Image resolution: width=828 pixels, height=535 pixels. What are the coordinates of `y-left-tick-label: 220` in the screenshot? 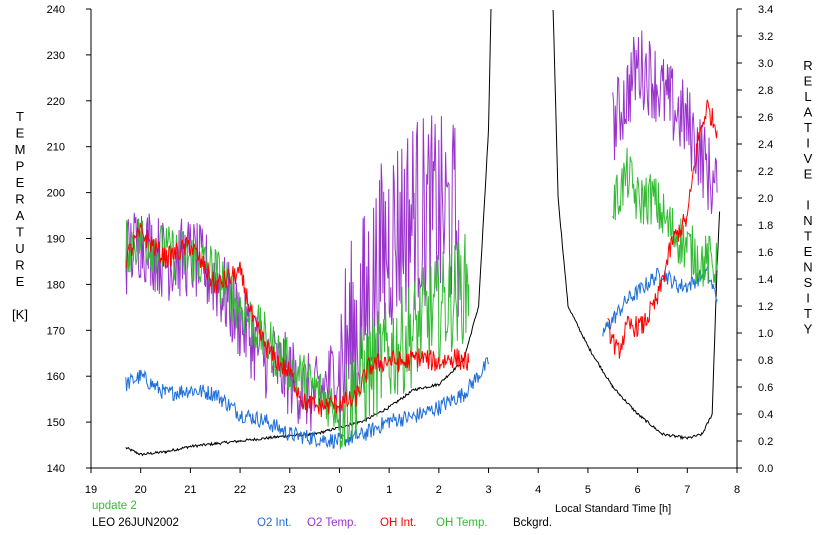 It's located at (56, 102).